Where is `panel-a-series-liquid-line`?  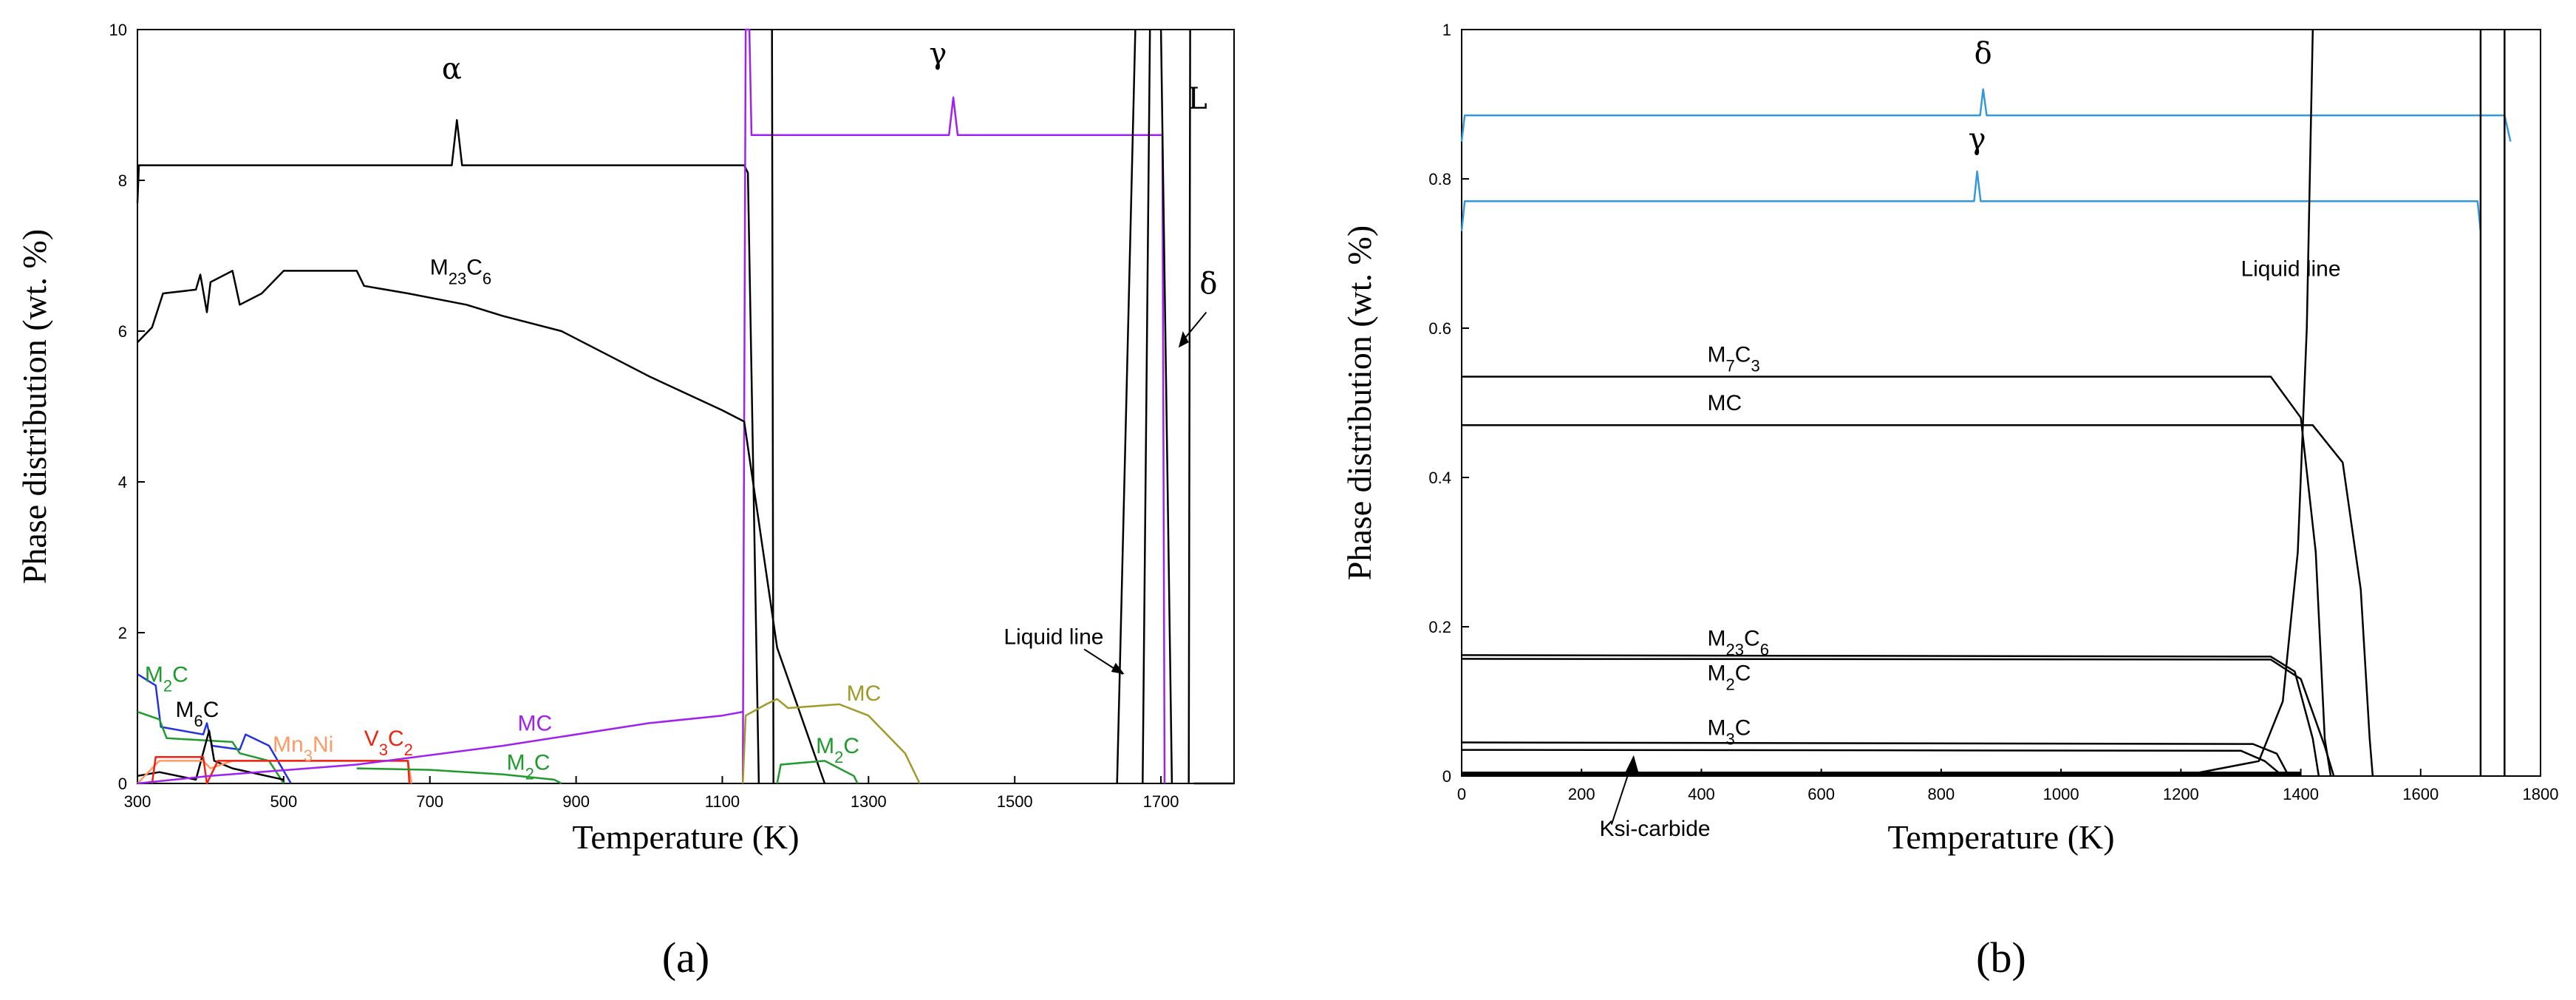
panel-a-series-liquid-line is located at coordinates (1126, 407).